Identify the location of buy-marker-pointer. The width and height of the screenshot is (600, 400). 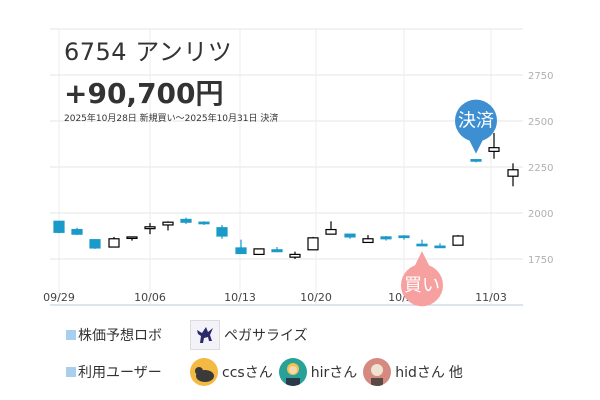
(422, 259).